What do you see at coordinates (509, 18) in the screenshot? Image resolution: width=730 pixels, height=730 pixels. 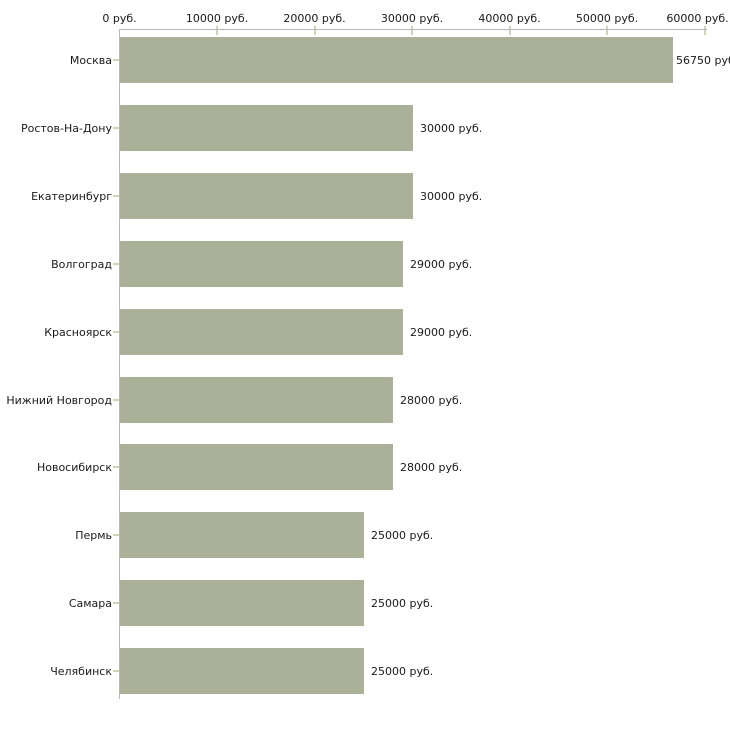 I see `x-axis-tick-label: 40000 руб.` at bounding box center [509, 18].